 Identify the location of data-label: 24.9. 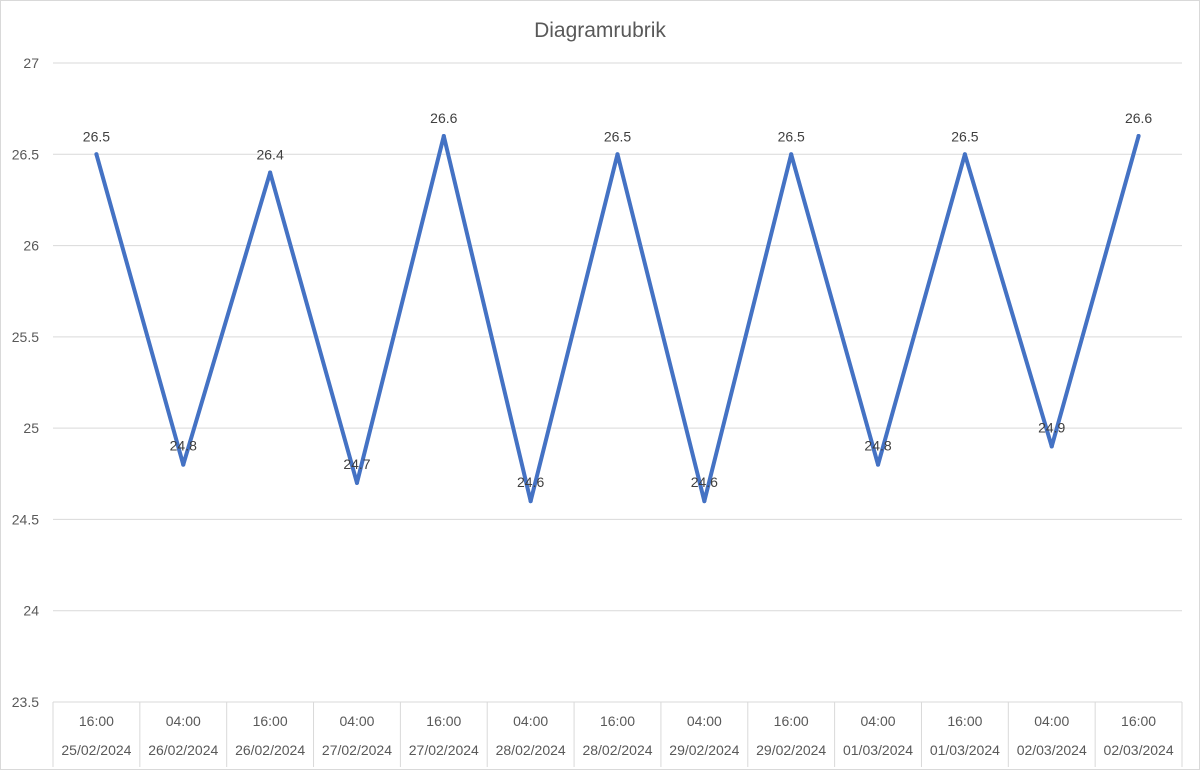
(1051, 427).